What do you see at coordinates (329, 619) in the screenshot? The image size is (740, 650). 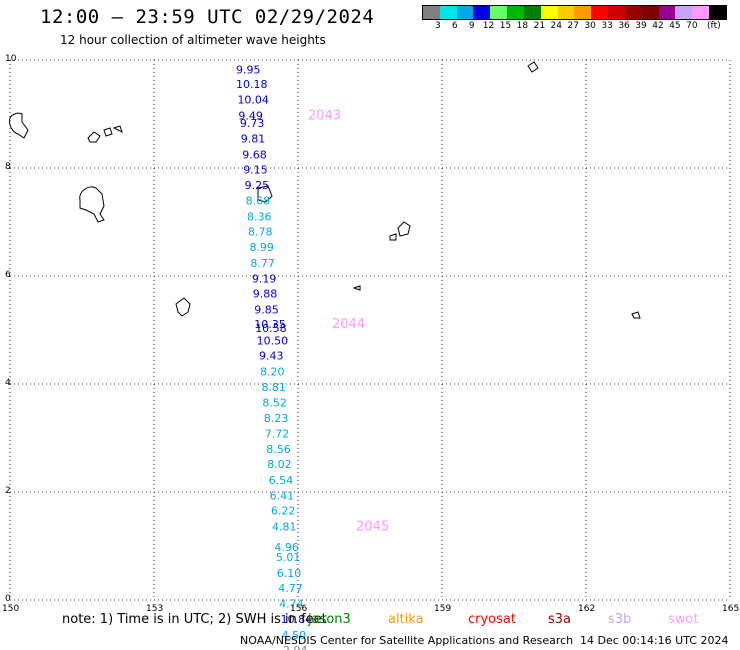 I see `legend-item-jason3: jason3` at bounding box center [329, 619].